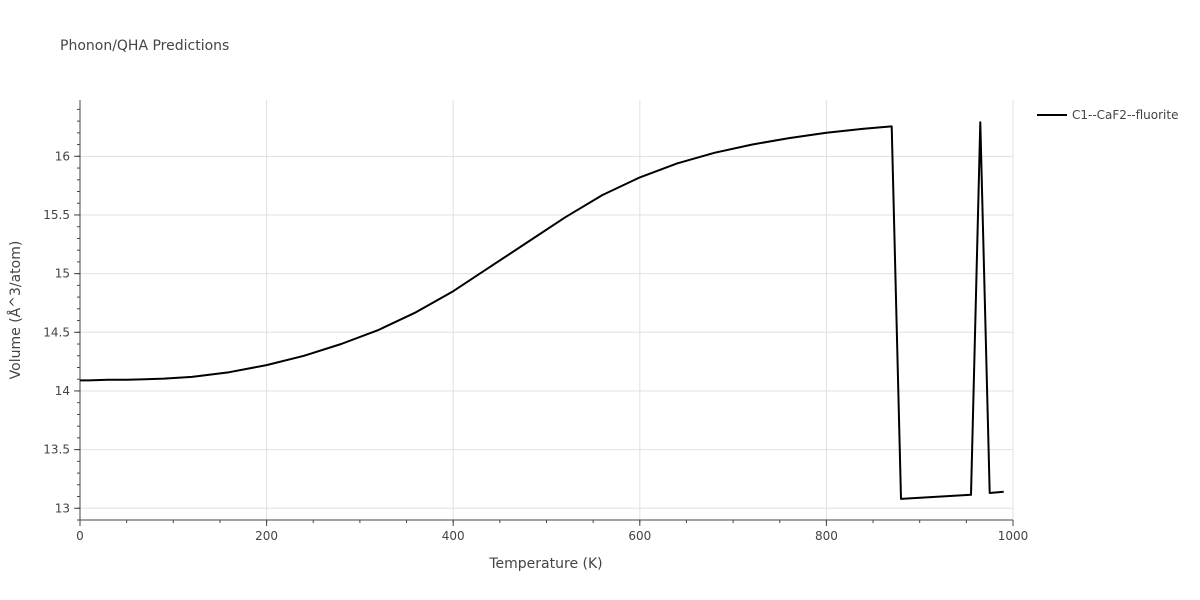 The height and width of the screenshot is (600, 1200). What do you see at coordinates (56, 332) in the screenshot?
I see `y-tick-label: 14.5` at bounding box center [56, 332].